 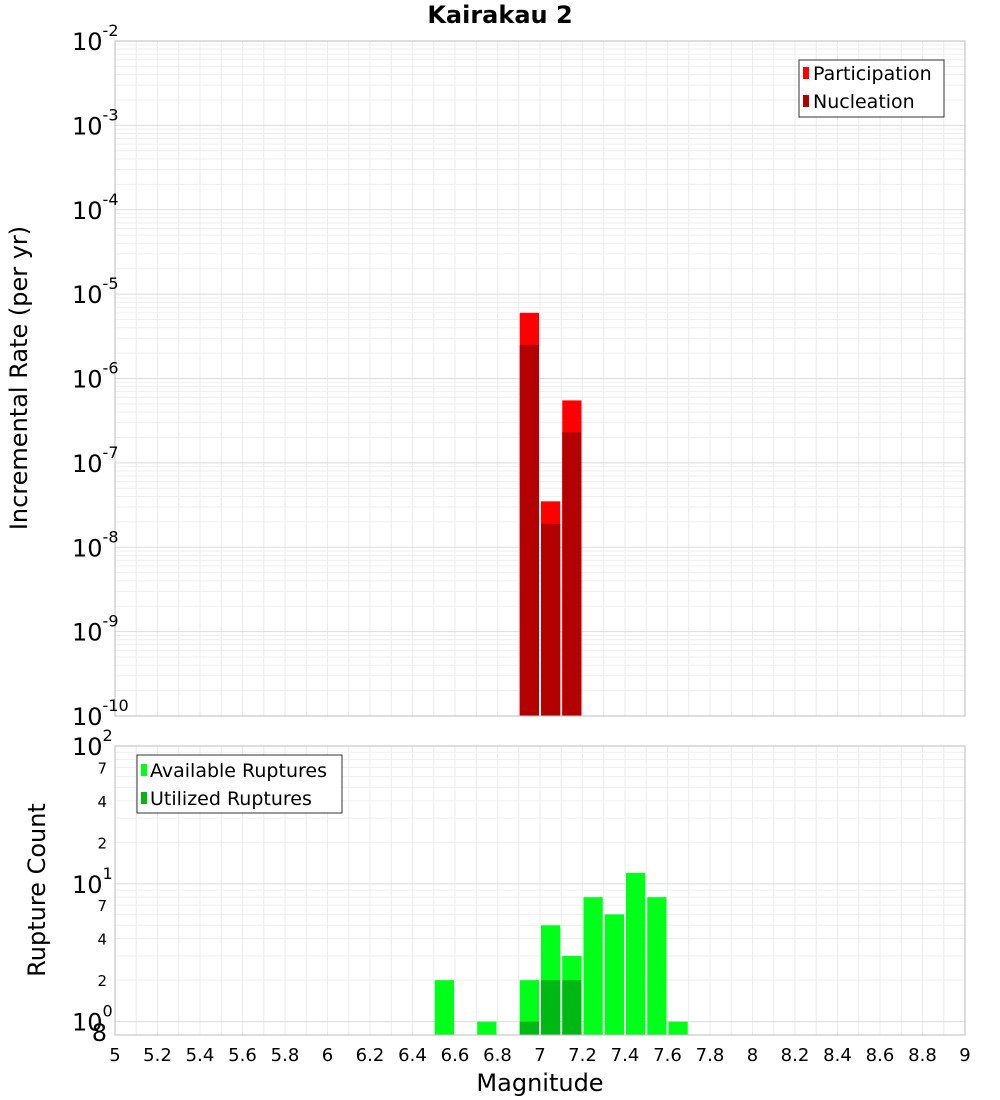 I want to click on top-y-tick-labels: 10⁻¹⁰ 10⁻⁹ 10⁻⁸ 10⁻⁷ 10⁻⁶ 10⁻⁵ 10⁻⁴ 10⁻³ 10⁻², so click(x=100, y=376).